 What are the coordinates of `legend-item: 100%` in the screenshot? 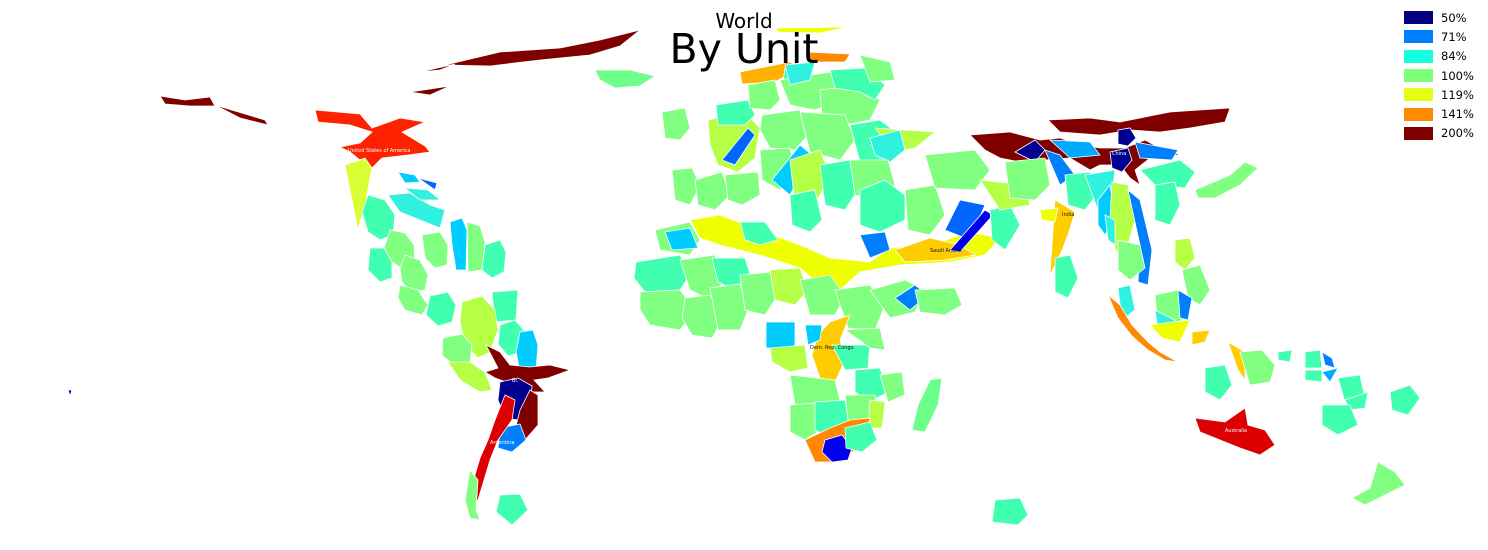 It's located at (1439, 75).